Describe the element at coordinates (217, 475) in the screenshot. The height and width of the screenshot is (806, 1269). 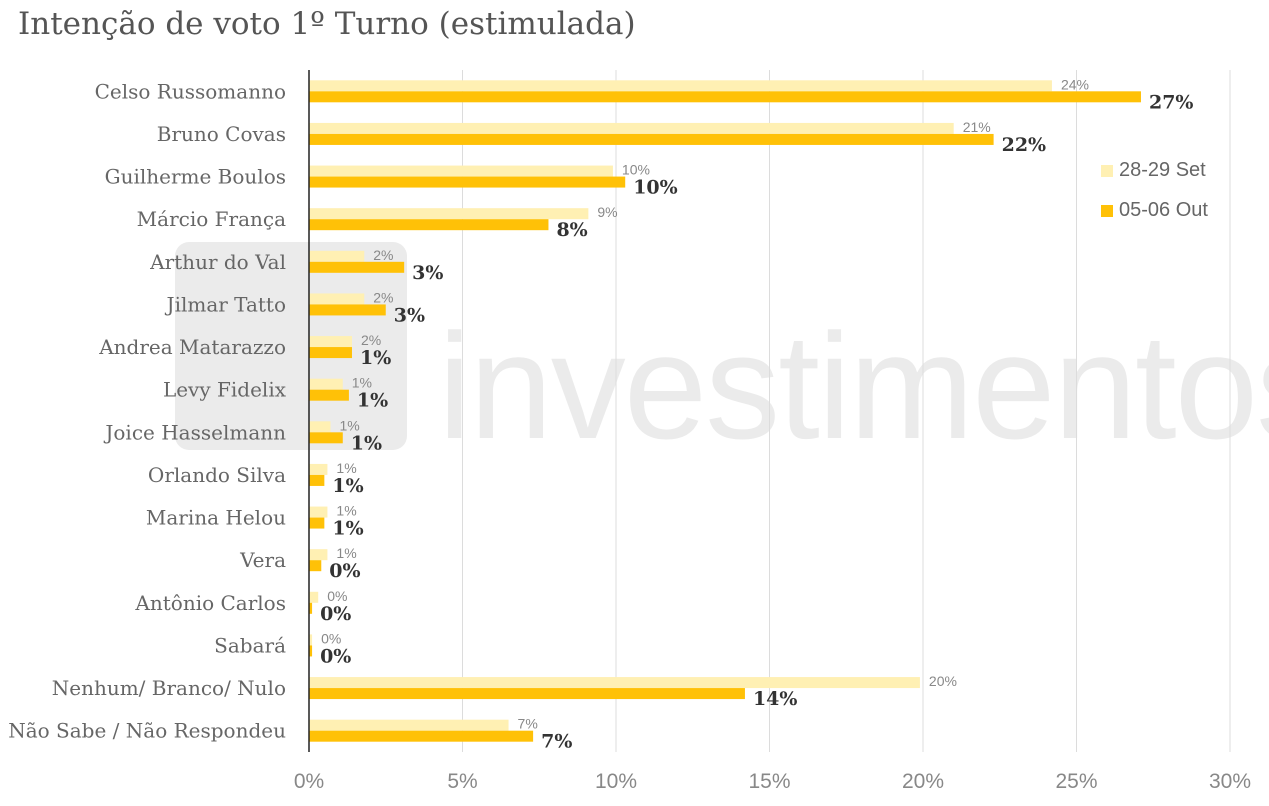
I see `category-label: Orlando Silva` at that location.